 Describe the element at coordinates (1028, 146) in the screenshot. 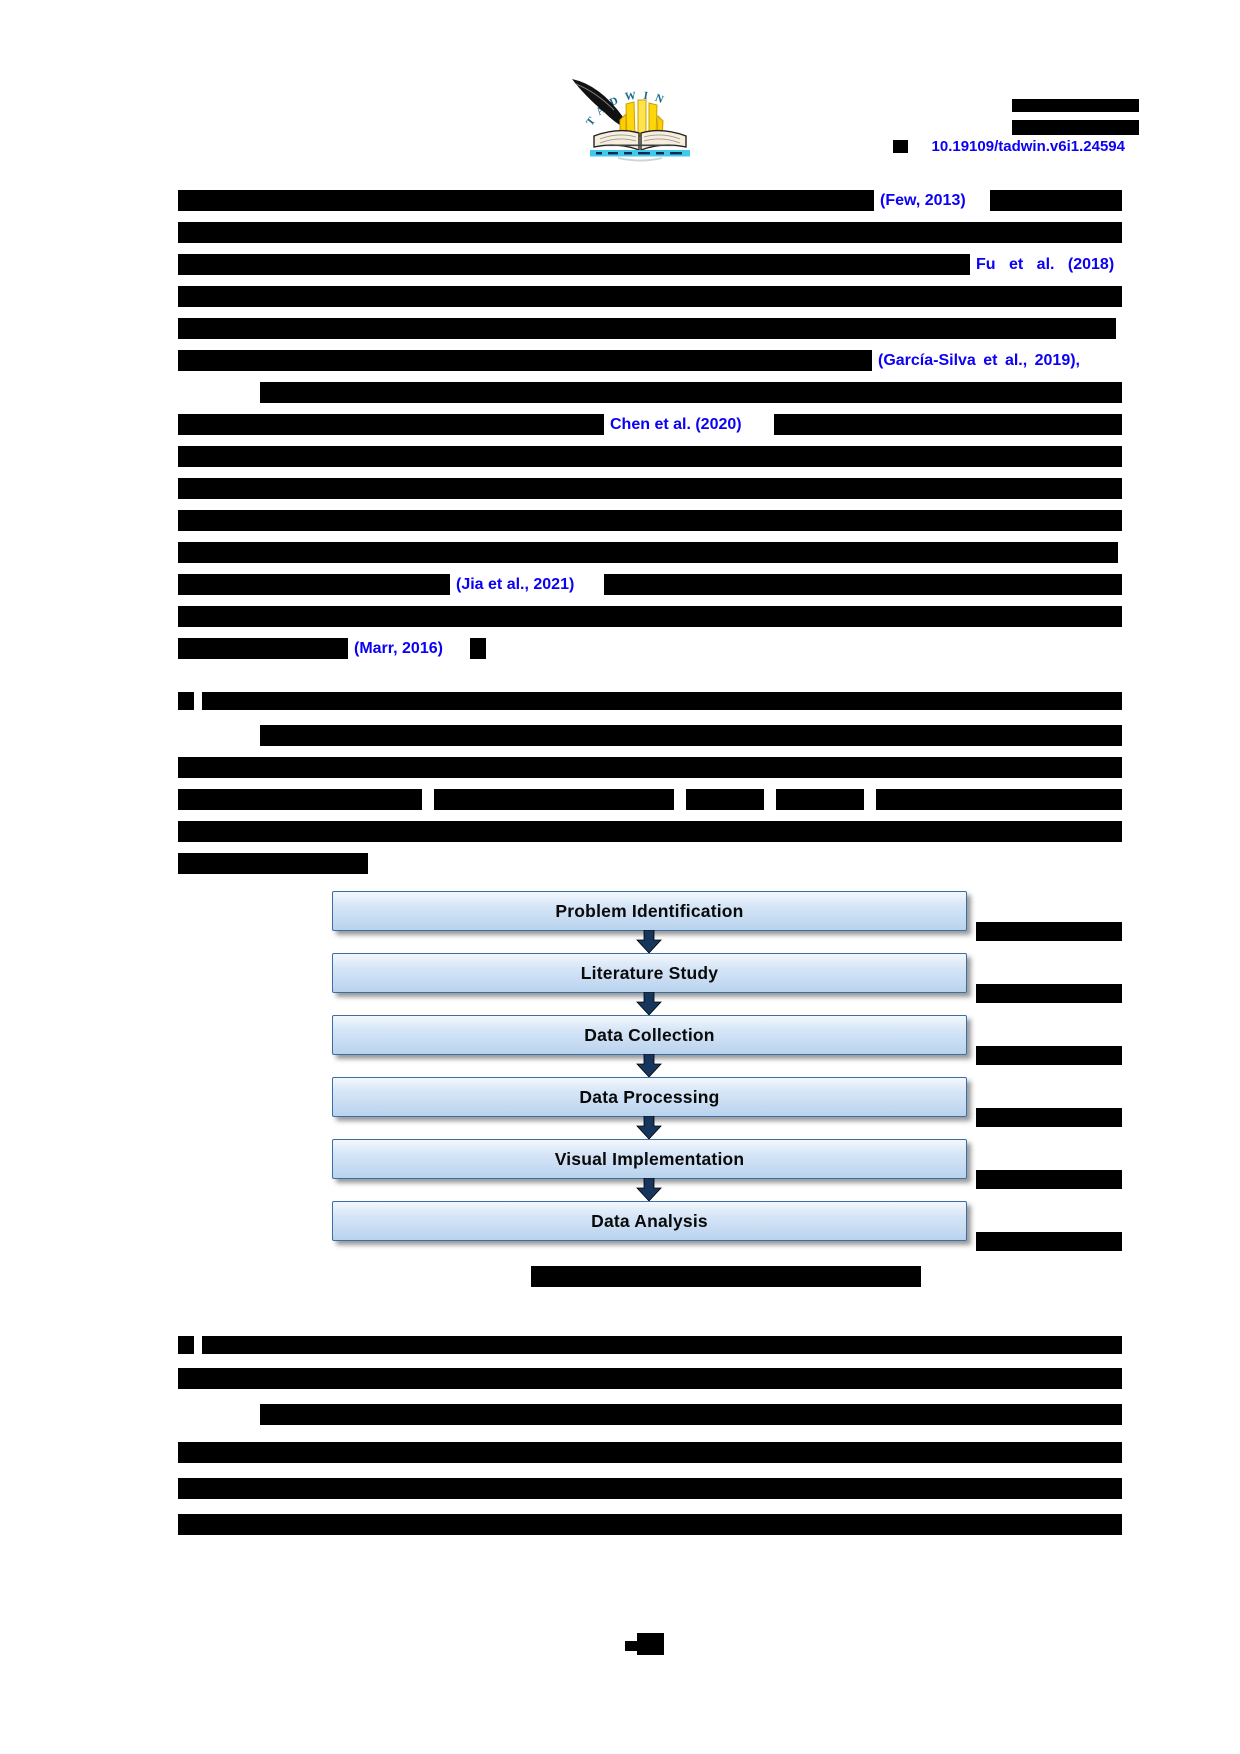

I see `doi-link: 10.19109/tadwin.v6i1.24594` at that location.